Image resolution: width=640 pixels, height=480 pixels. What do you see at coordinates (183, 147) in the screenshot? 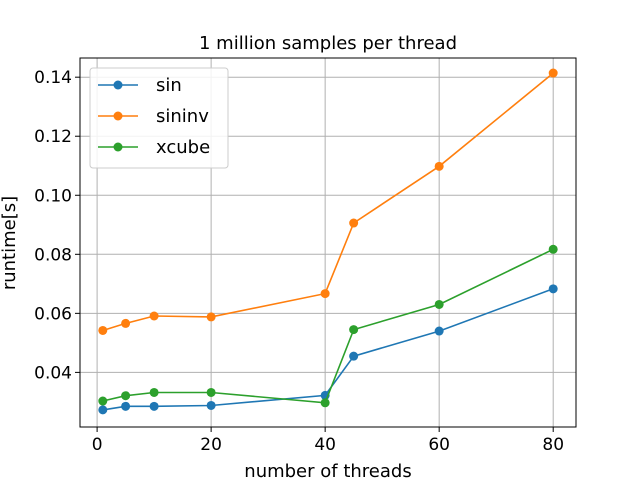
I see `legend-label-xcube: xcube` at bounding box center [183, 147].